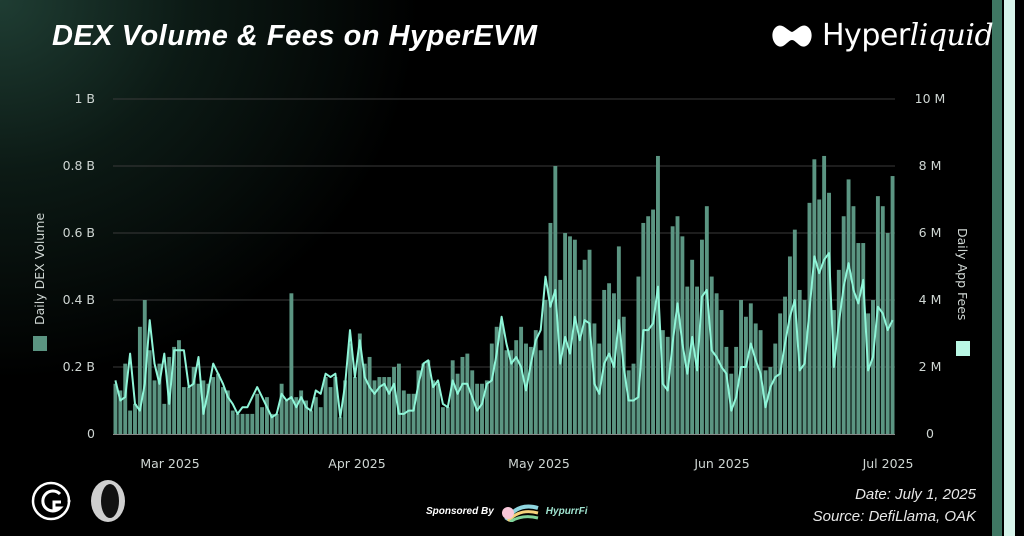 The height and width of the screenshot is (536, 1024). What do you see at coordinates (930, 299) in the screenshot?
I see `right-tick-label: 4 M` at bounding box center [930, 299].